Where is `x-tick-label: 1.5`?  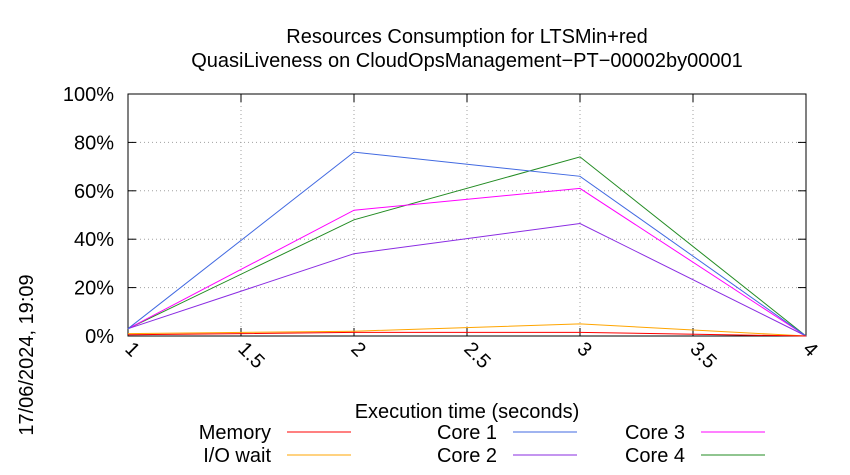 x-tick-label: 1.5 is located at coordinates (250, 355).